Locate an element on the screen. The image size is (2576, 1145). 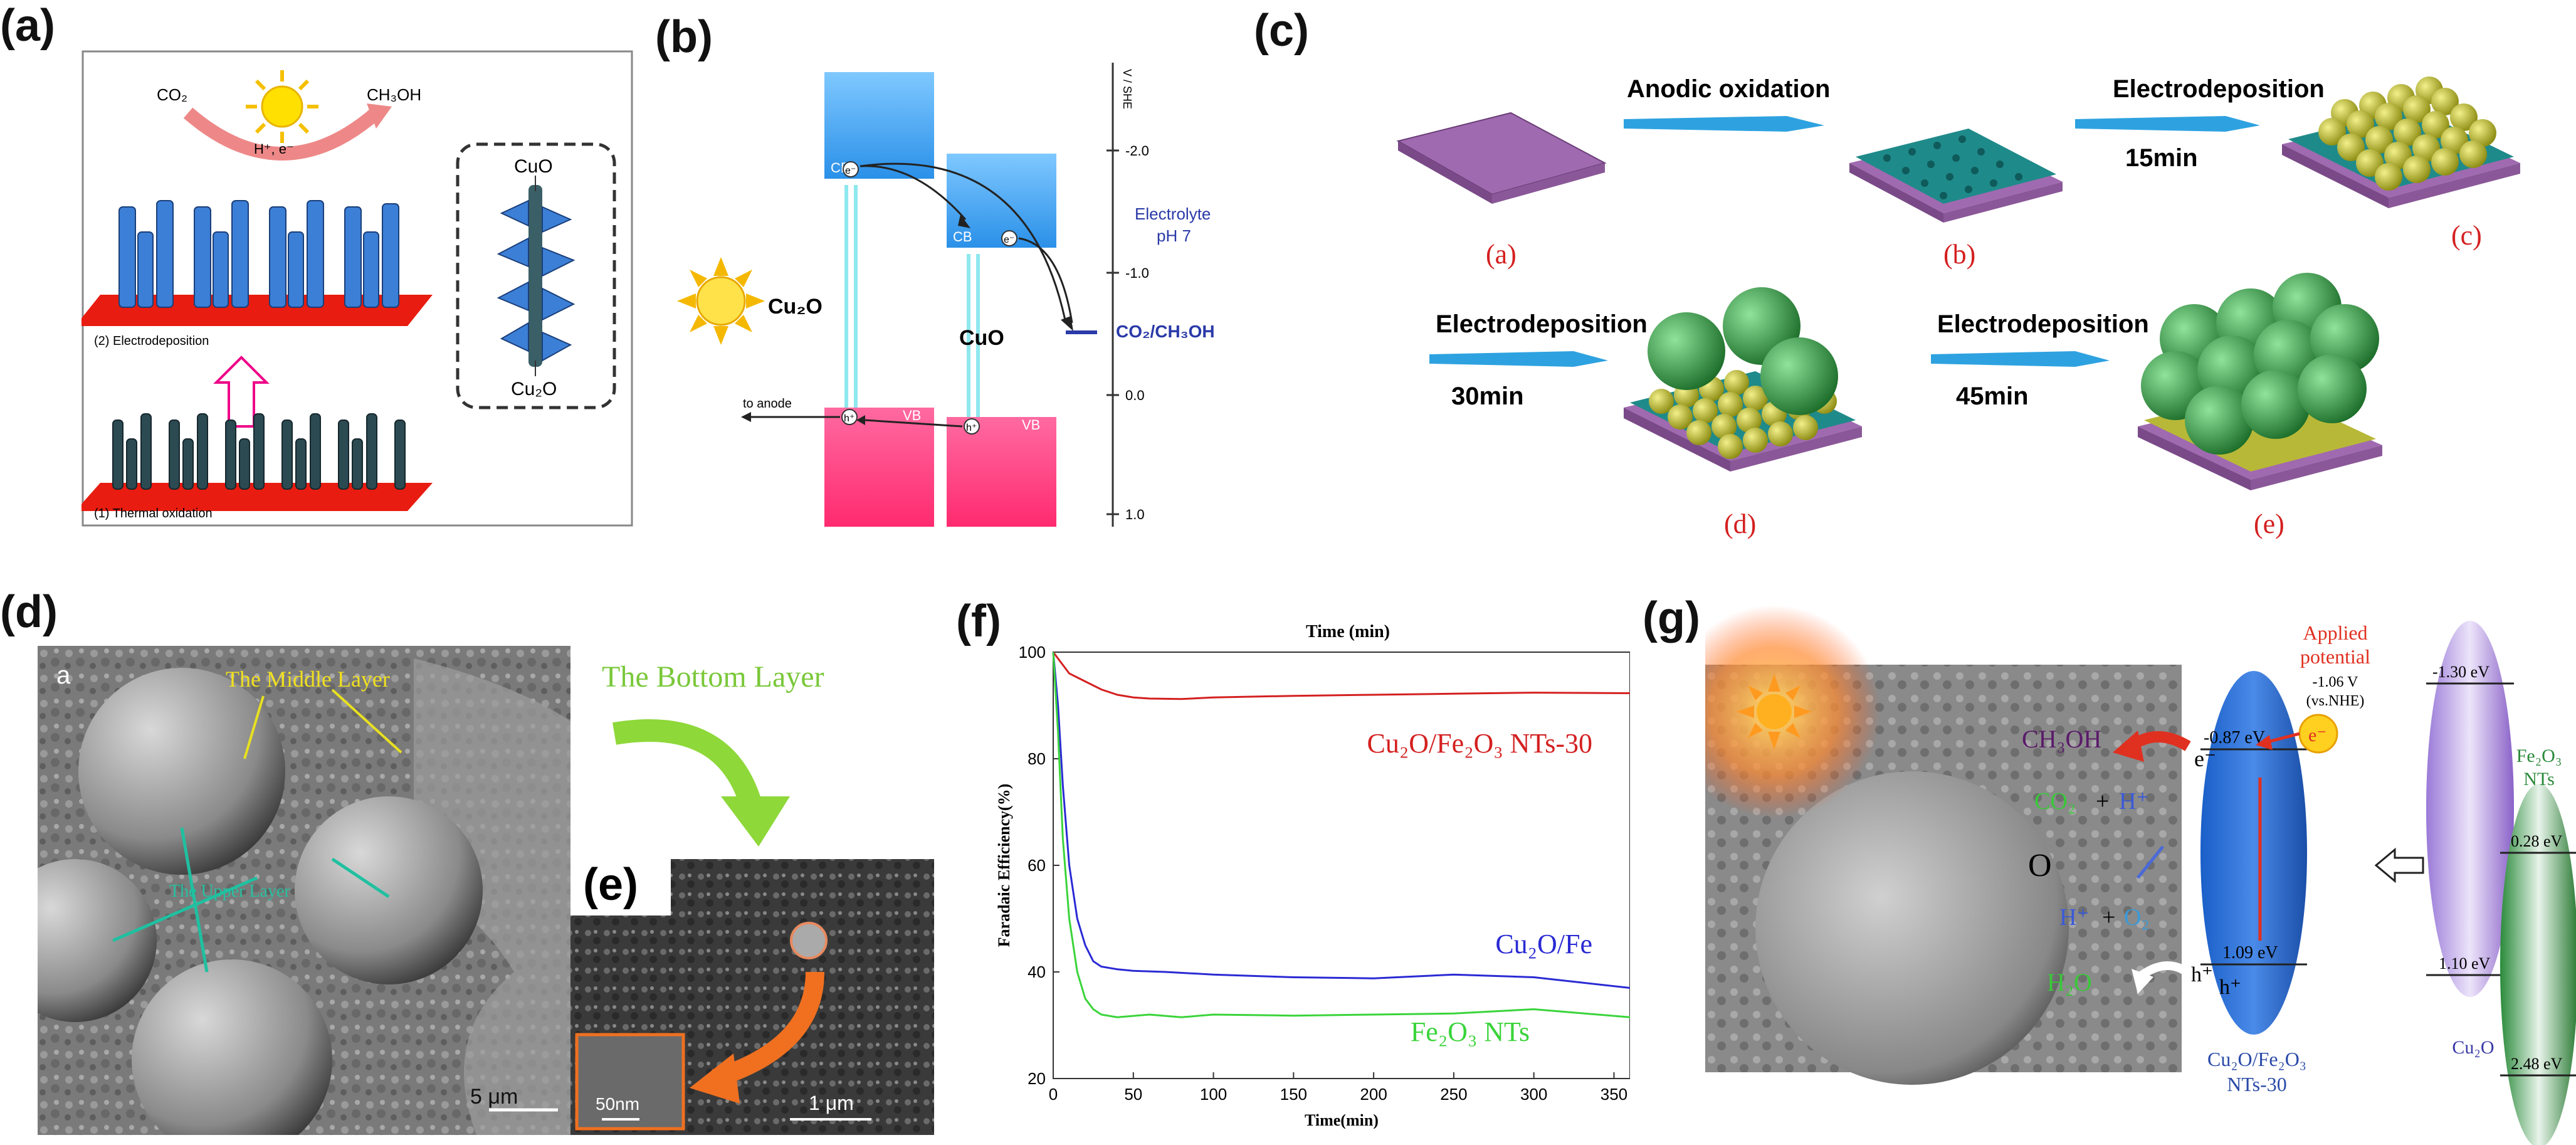
voltage-label: -1.06 V is located at coordinates (2336, 682).